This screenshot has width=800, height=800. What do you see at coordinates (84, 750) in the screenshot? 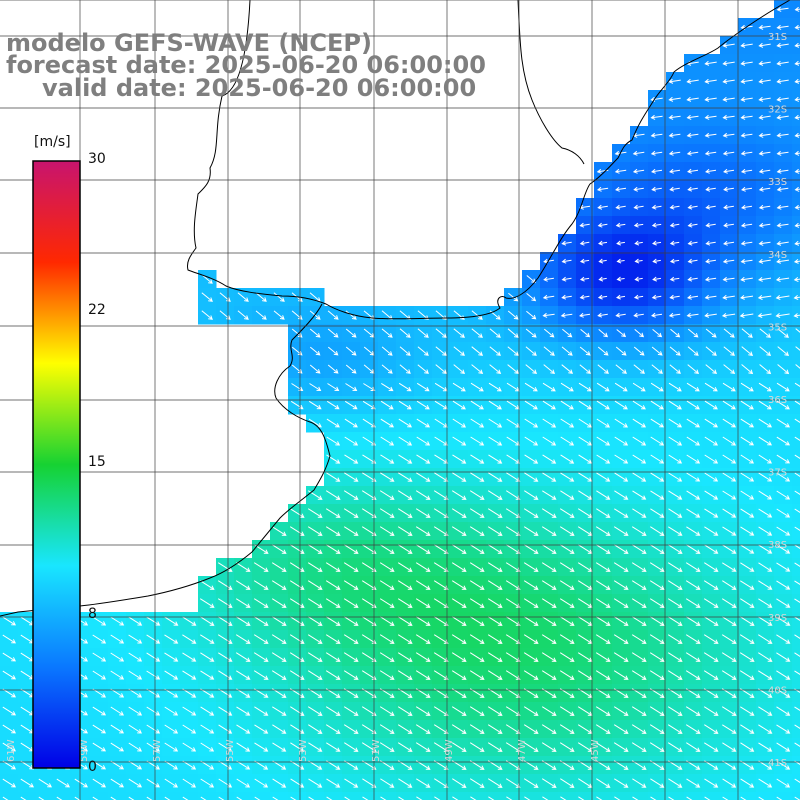
I see `lon-label: 59W` at bounding box center [84, 750].